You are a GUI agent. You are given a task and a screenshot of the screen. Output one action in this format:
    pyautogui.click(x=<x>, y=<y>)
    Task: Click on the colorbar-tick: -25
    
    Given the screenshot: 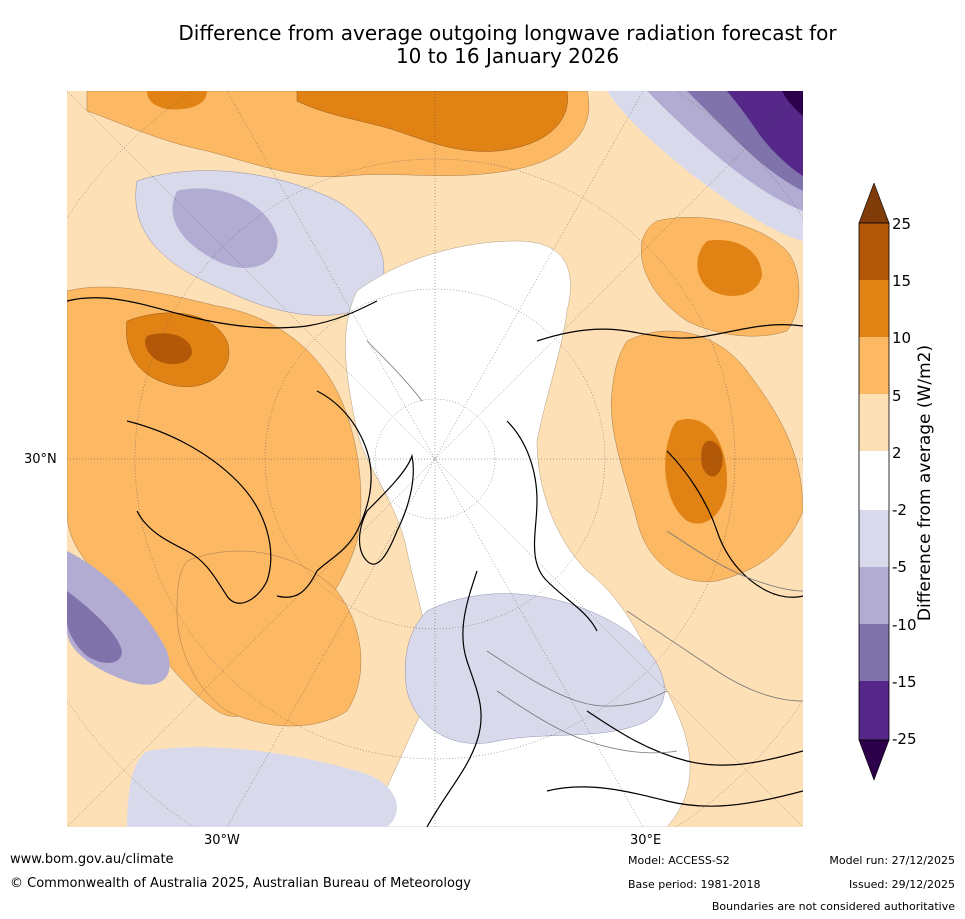 What is the action you would take?
    pyautogui.click(x=904, y=739)
    